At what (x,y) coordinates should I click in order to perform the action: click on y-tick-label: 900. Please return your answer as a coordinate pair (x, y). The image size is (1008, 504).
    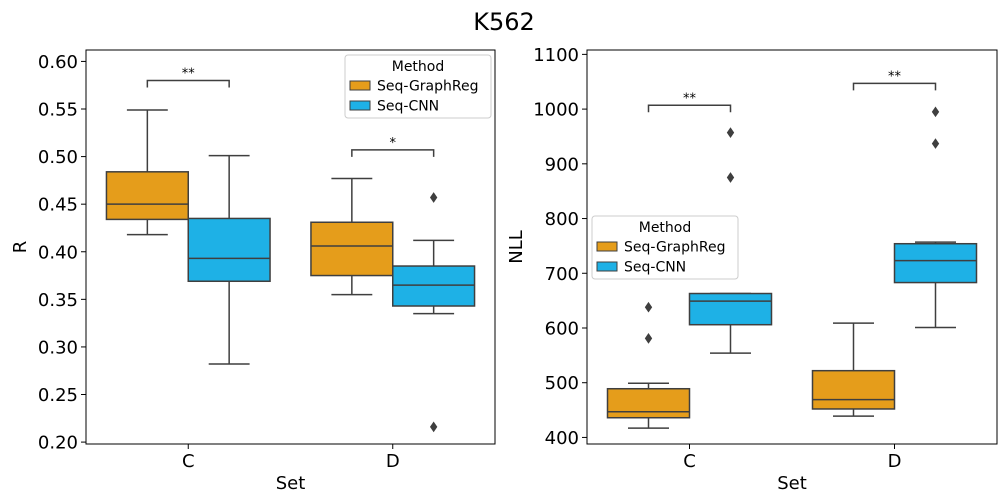
    Looking at the image, I should click on (562, 164).